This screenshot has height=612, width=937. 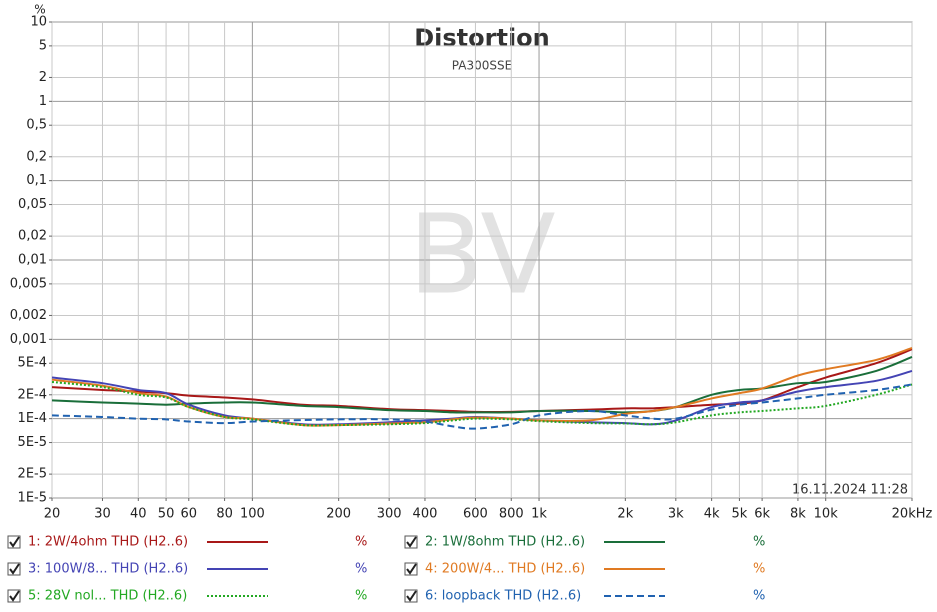 I want to click on chart-title: Distortion, so click(x=482, y=38).